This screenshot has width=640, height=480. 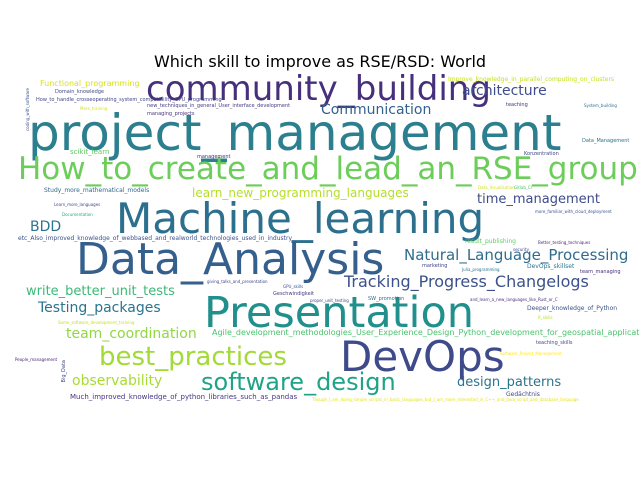 I want to click on word-gitlab-ci: Gitlab_CI, so click(x=523, y=187).